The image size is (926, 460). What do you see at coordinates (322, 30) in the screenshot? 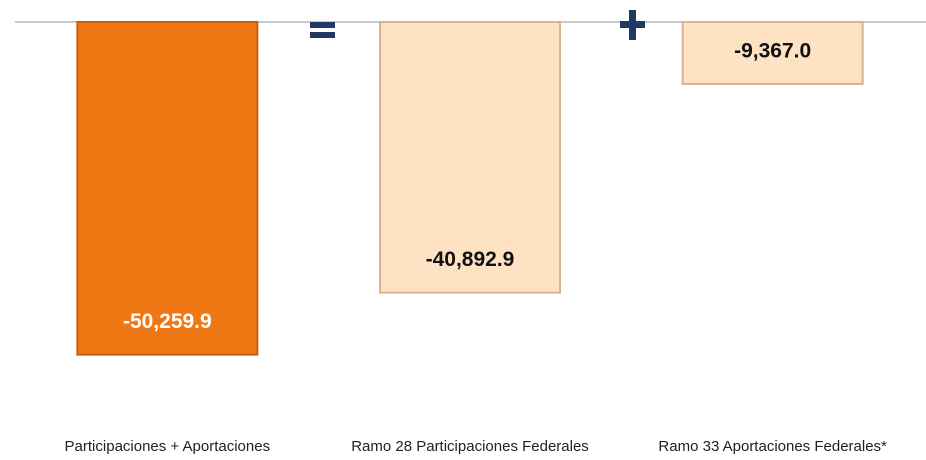
I see `equals-sign` at bounding box center [322, 30].